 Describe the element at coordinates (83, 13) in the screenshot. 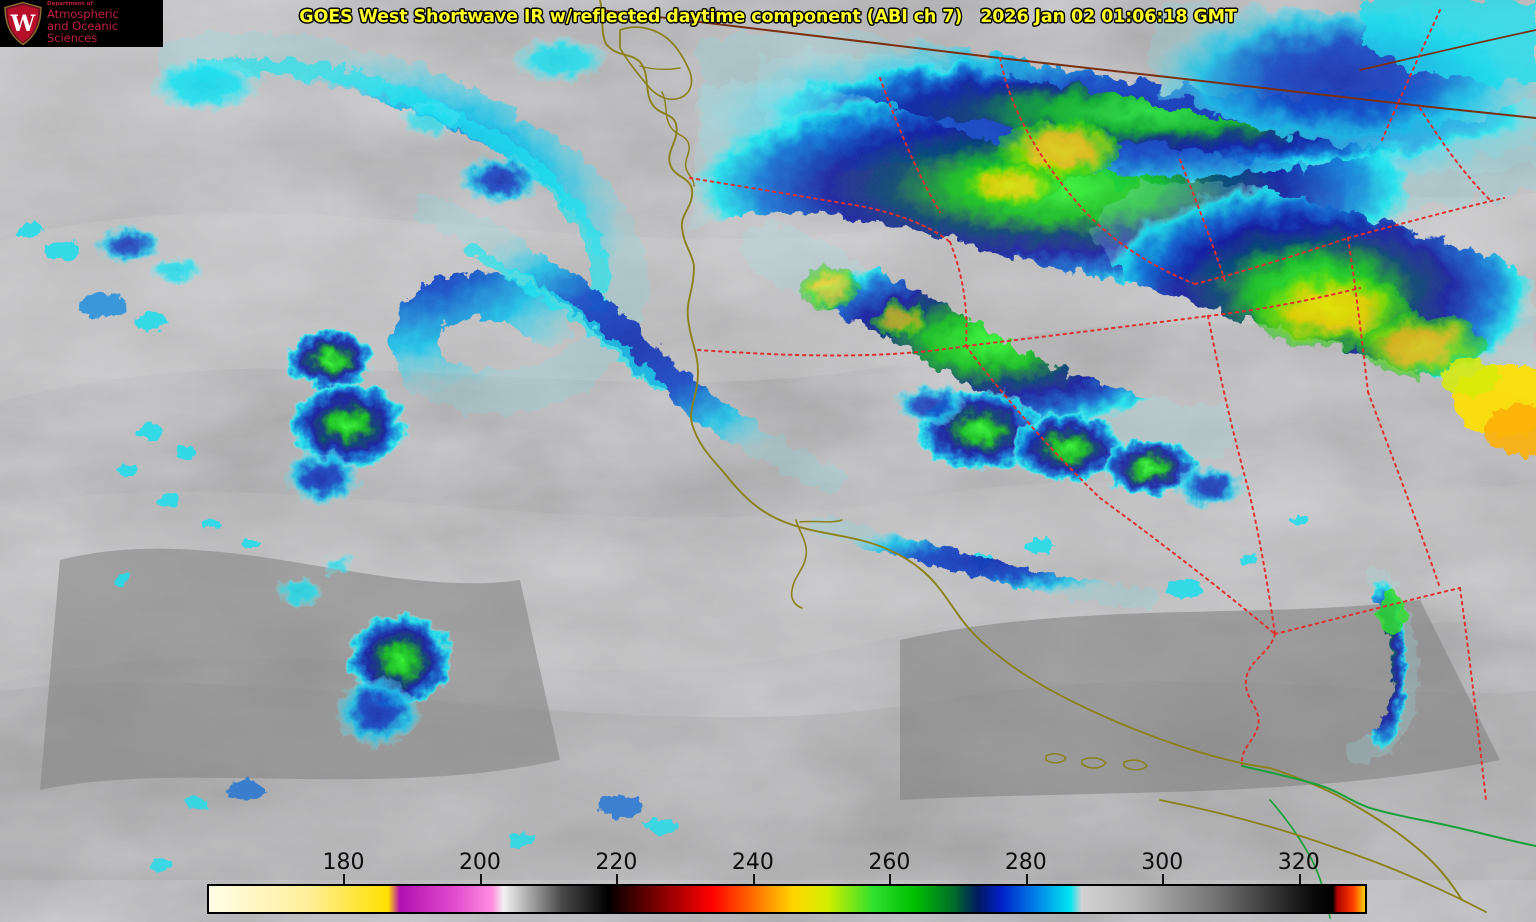

I see `logo-line-1: Atmospheric` at that location.